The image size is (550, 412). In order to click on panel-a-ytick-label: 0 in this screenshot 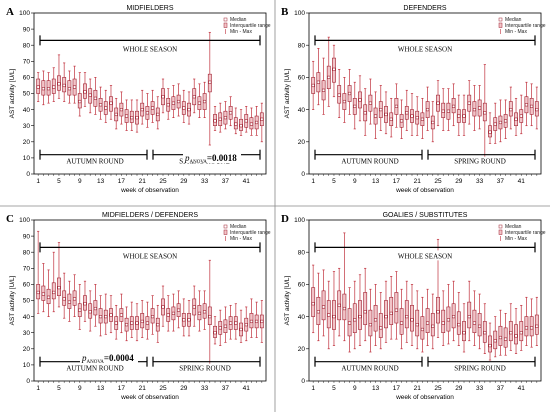, I will do `click(28, 174)`.